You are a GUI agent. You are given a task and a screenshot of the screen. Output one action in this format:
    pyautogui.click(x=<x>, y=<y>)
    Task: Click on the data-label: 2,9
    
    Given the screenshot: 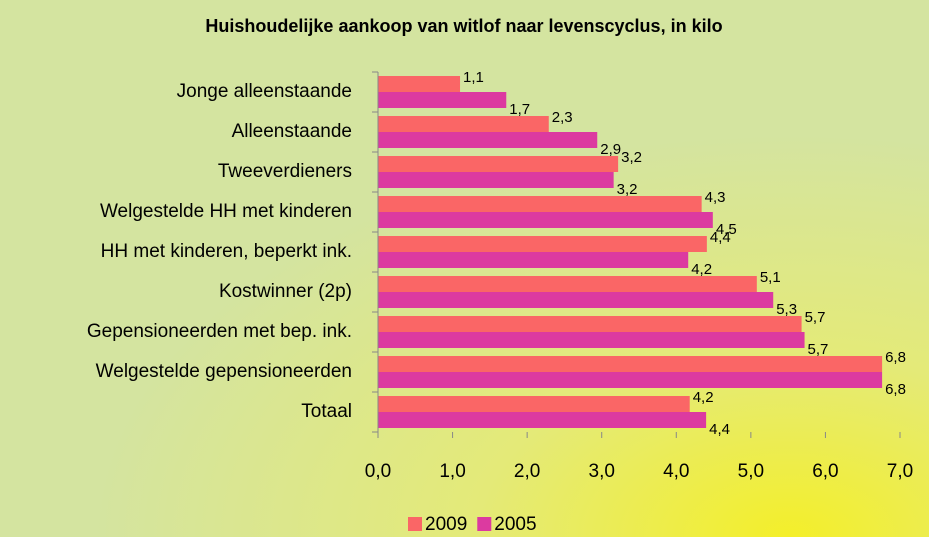 What is the action you would take?
    pyautogui.click(x=610, y=149)
    